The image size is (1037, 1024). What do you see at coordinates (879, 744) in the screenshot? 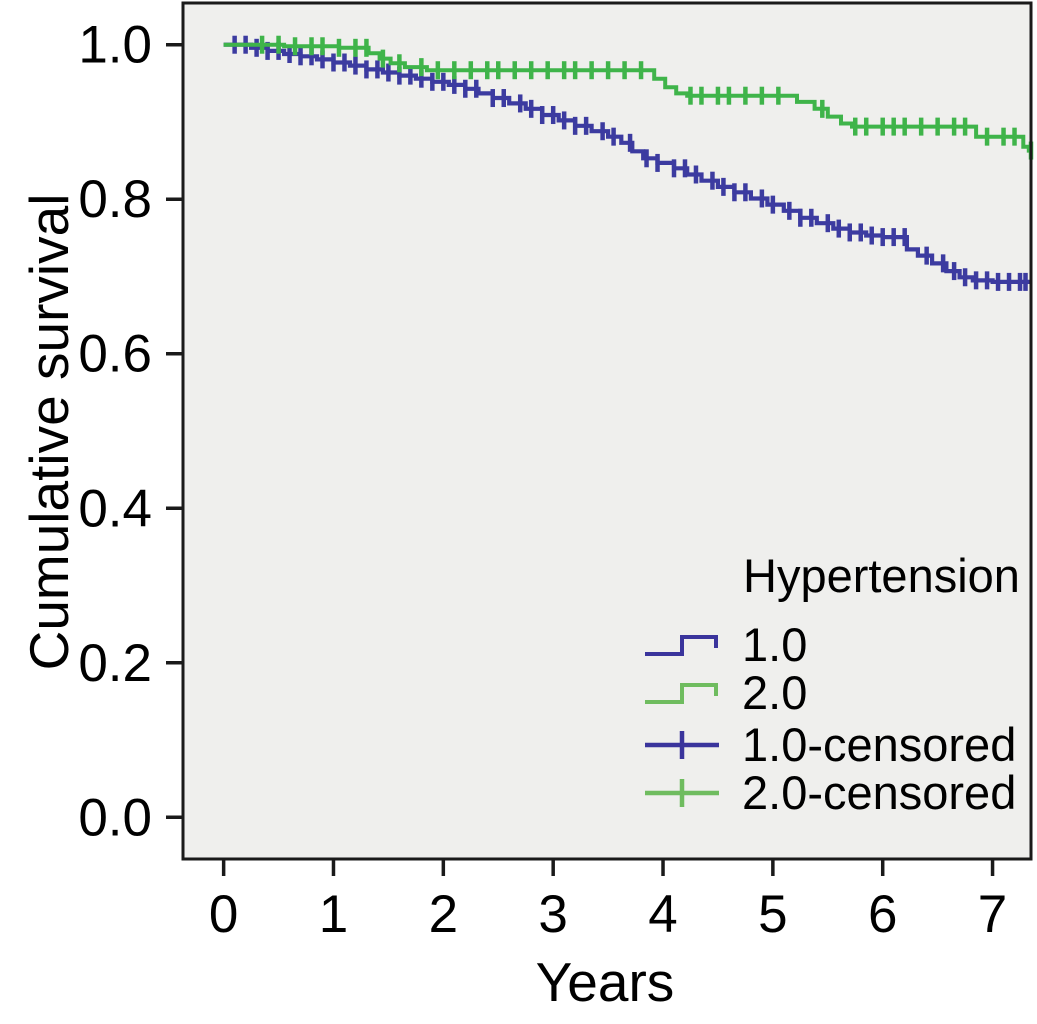
I see `legend-label-1.0-censored: 1.0-censored` at bounding box center [879, 744].